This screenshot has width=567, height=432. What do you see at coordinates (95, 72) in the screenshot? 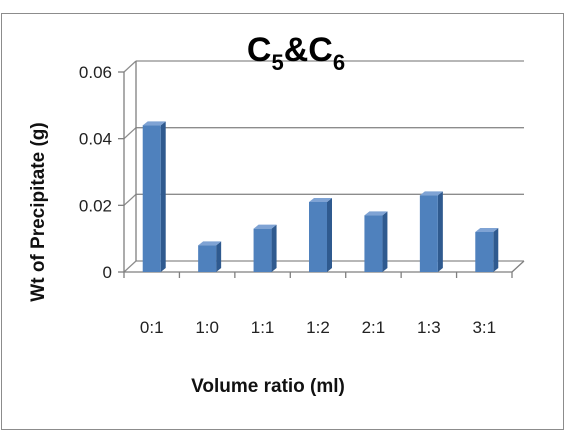
I see `y-tick-label: 0.06` at bounding box center [95, 72].